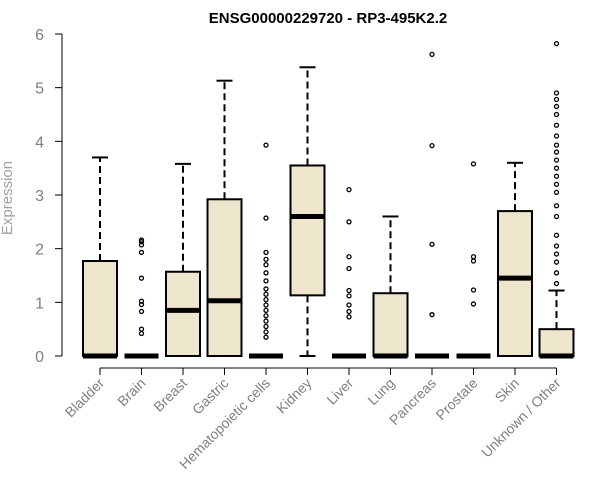 This screenshot has height=500, width=600. Describe the element at coordinates (39, 35) in the screenshot. I see `y-tick-label: 6` at that location.